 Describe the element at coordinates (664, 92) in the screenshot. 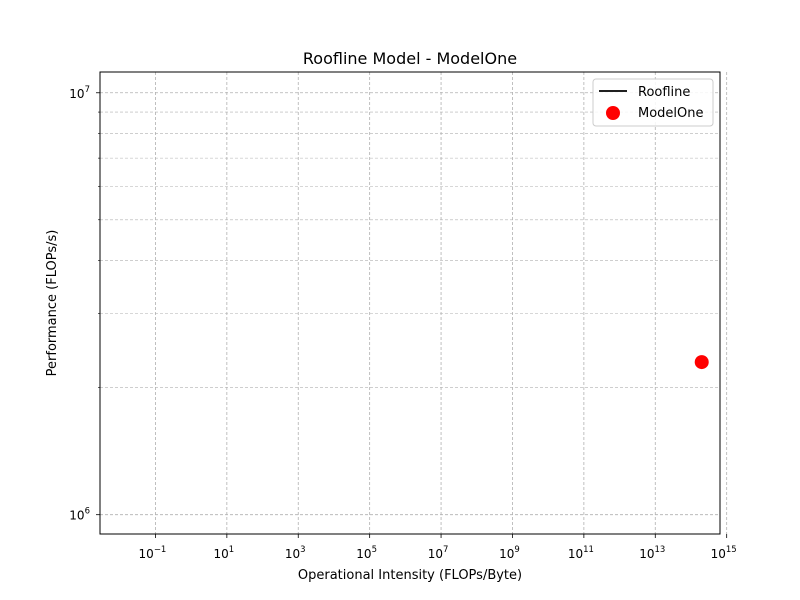

I see `legend-label-roofline: Roofline` at that location.